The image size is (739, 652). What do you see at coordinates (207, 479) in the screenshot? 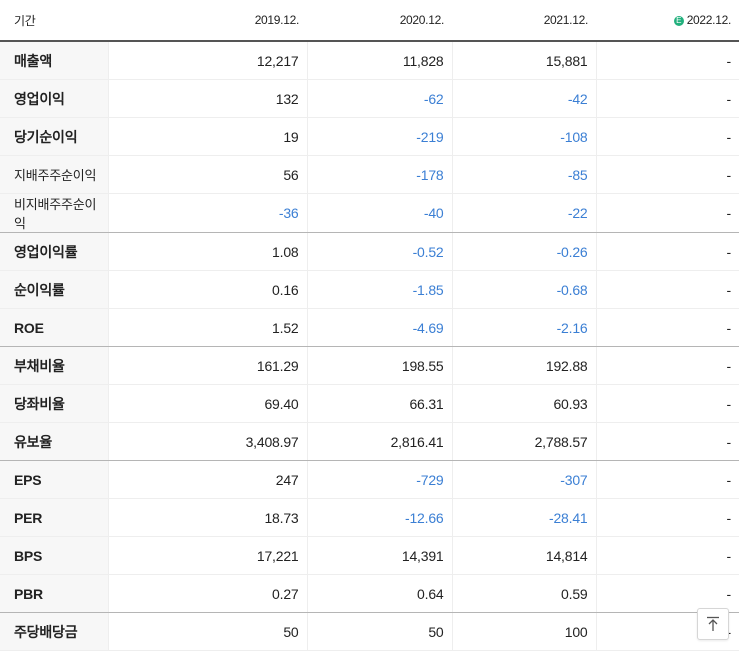
I see `value-cell: 247` at bounding box center [207, 479].